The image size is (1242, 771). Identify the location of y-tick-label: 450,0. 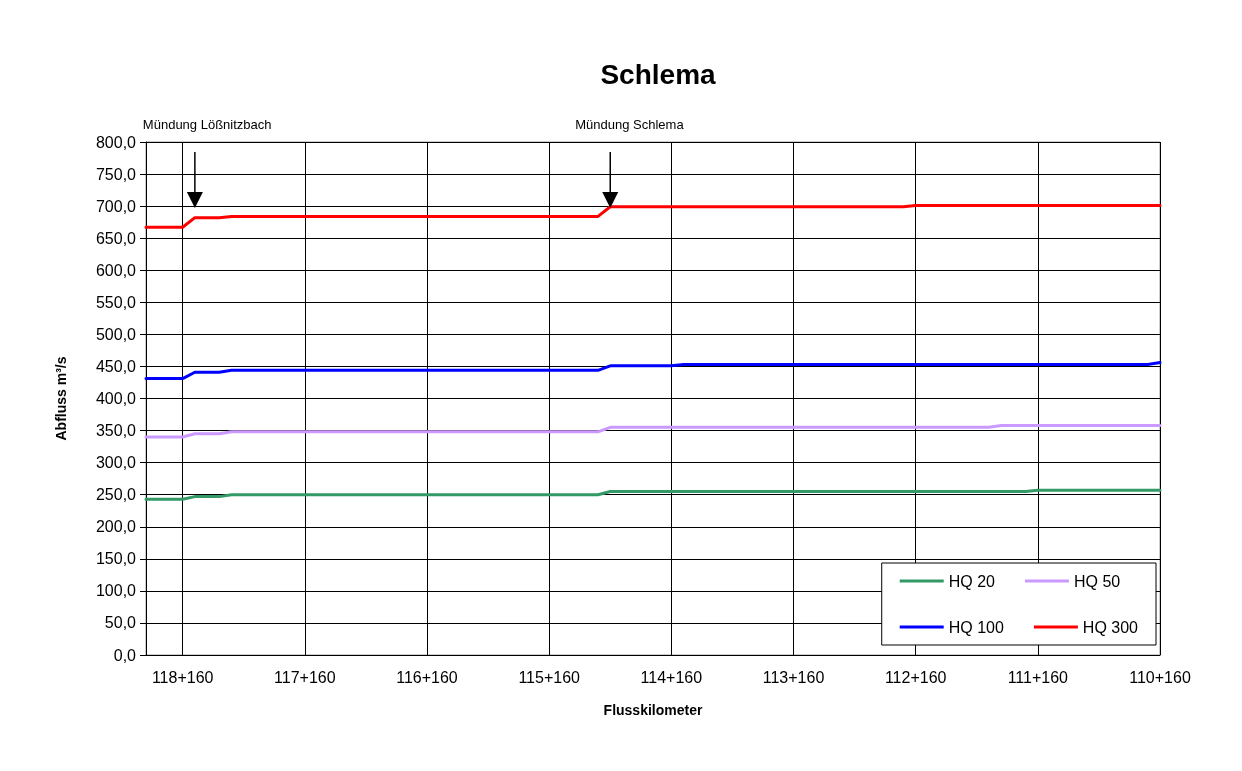
(116, 366).